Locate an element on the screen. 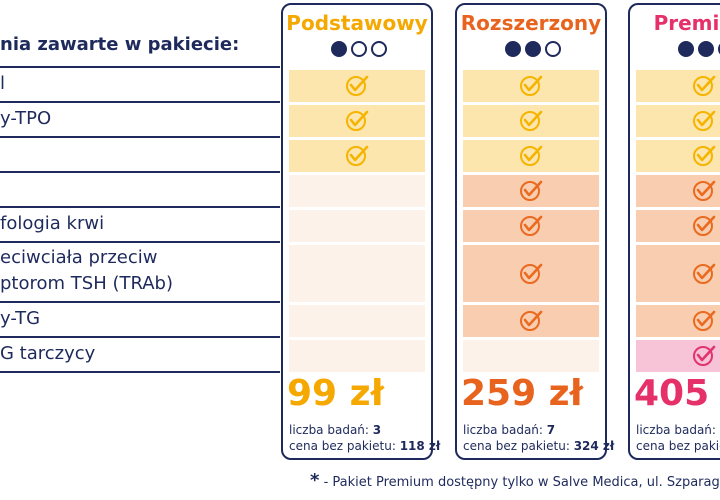 The width and height of the screenshot is (720, 500). row-label: y-TPO is located at coordinates (139, 118).